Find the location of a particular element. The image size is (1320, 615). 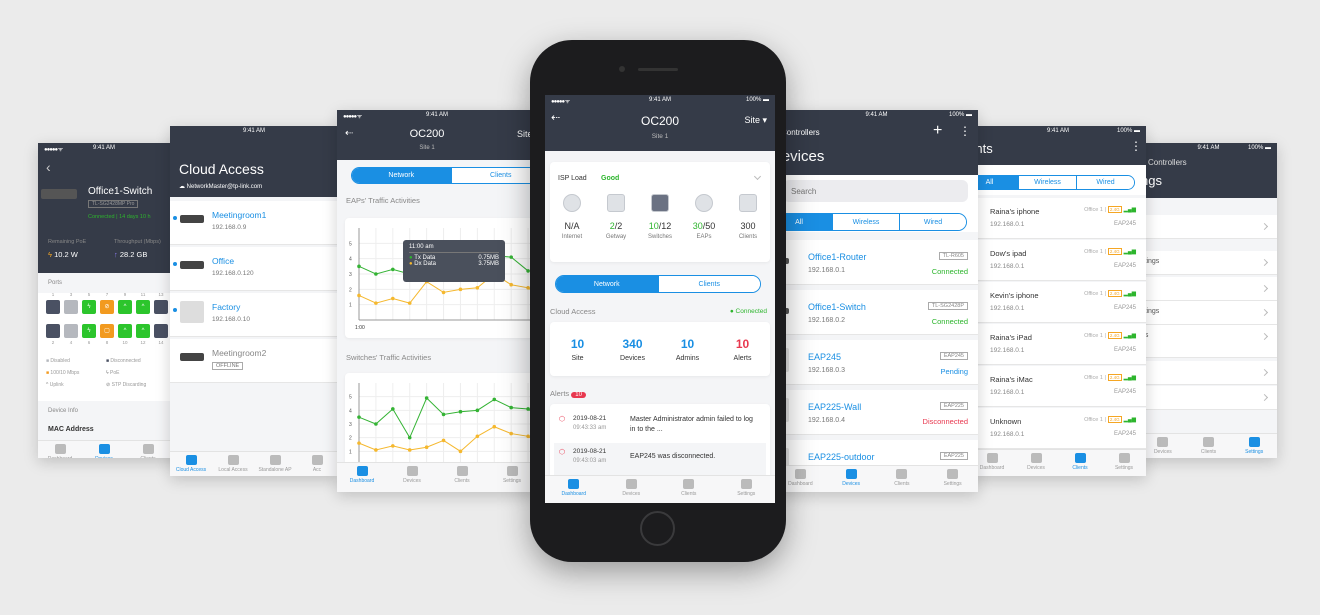

controller-item: Meetingroom1 192.168.0.9 is located at coordinates (254, 223).